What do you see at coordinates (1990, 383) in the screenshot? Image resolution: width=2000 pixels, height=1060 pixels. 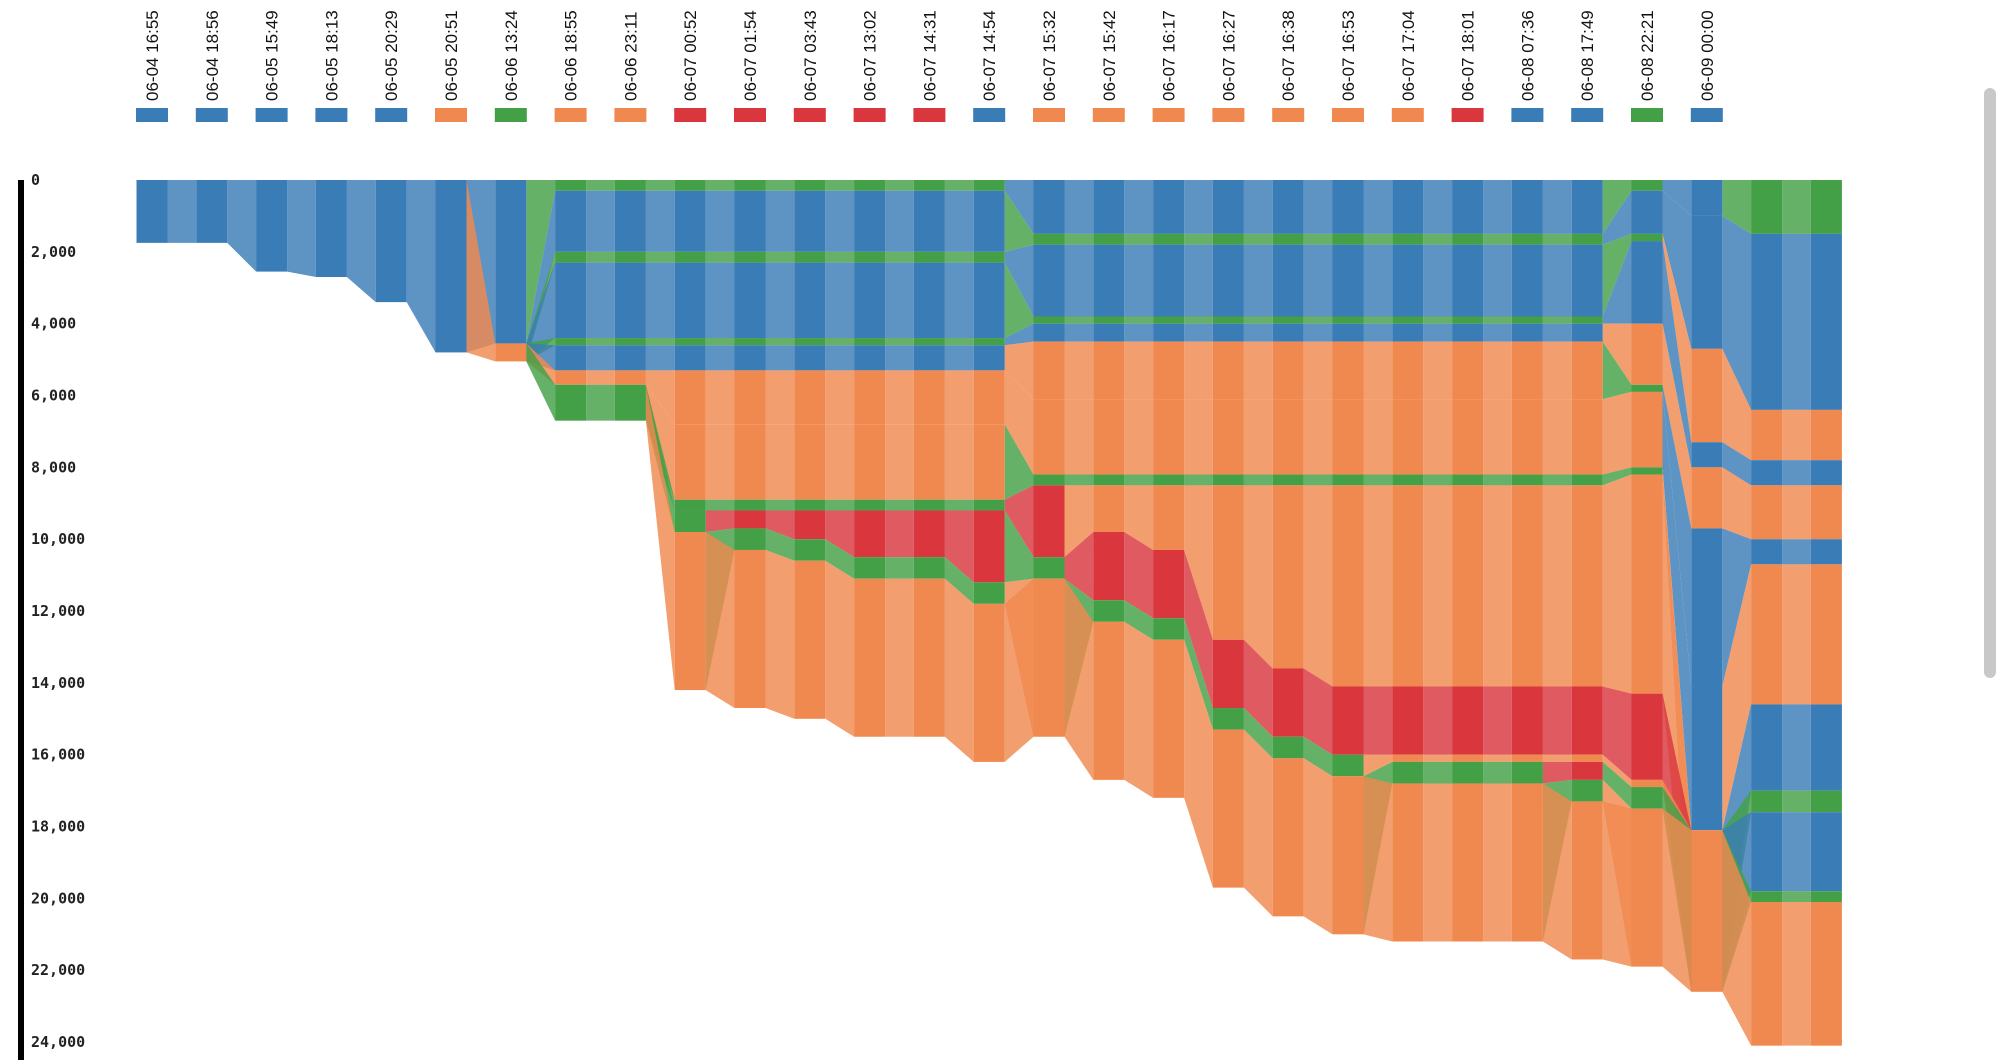 I see `scrollbar-thumb` at bounding box center [1990, 383].